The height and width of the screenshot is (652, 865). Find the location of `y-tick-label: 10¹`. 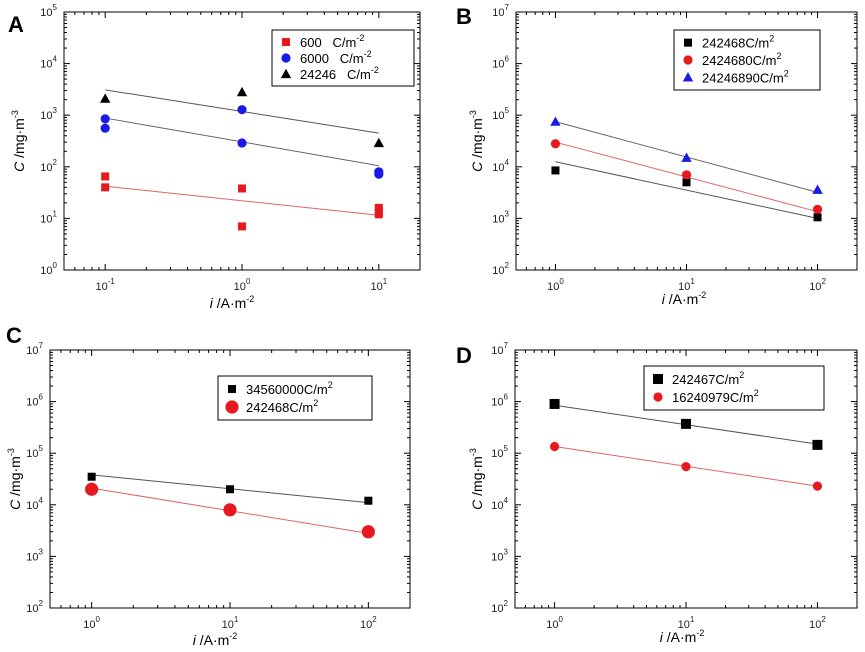

y-tick-label: 10¹ is located at coordinates (48, 217).